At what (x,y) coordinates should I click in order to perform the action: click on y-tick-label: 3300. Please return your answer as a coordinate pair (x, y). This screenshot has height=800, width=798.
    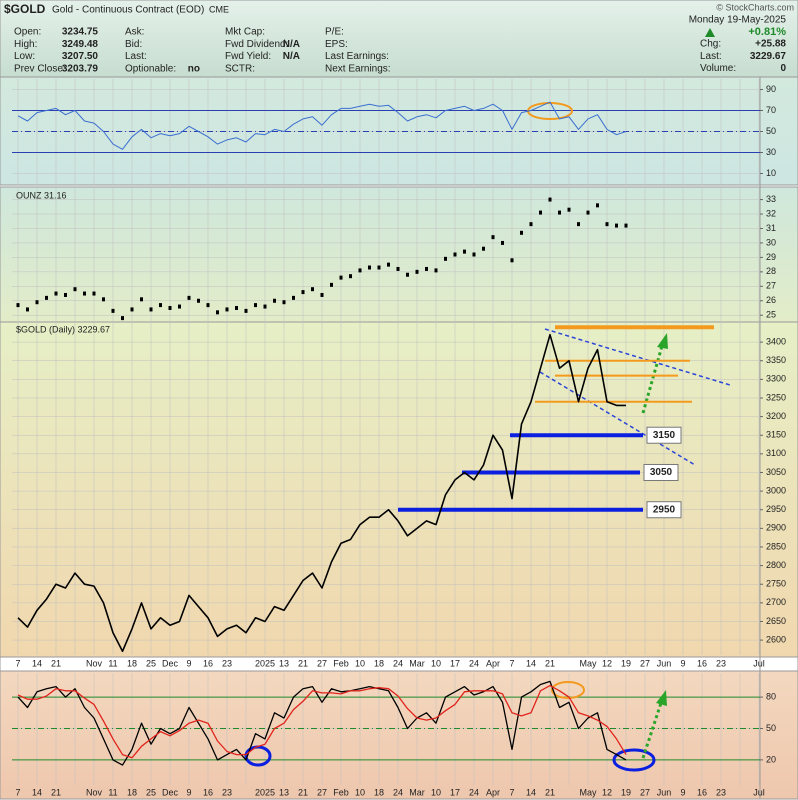
    Looking at the image, I should click on (776, 379).